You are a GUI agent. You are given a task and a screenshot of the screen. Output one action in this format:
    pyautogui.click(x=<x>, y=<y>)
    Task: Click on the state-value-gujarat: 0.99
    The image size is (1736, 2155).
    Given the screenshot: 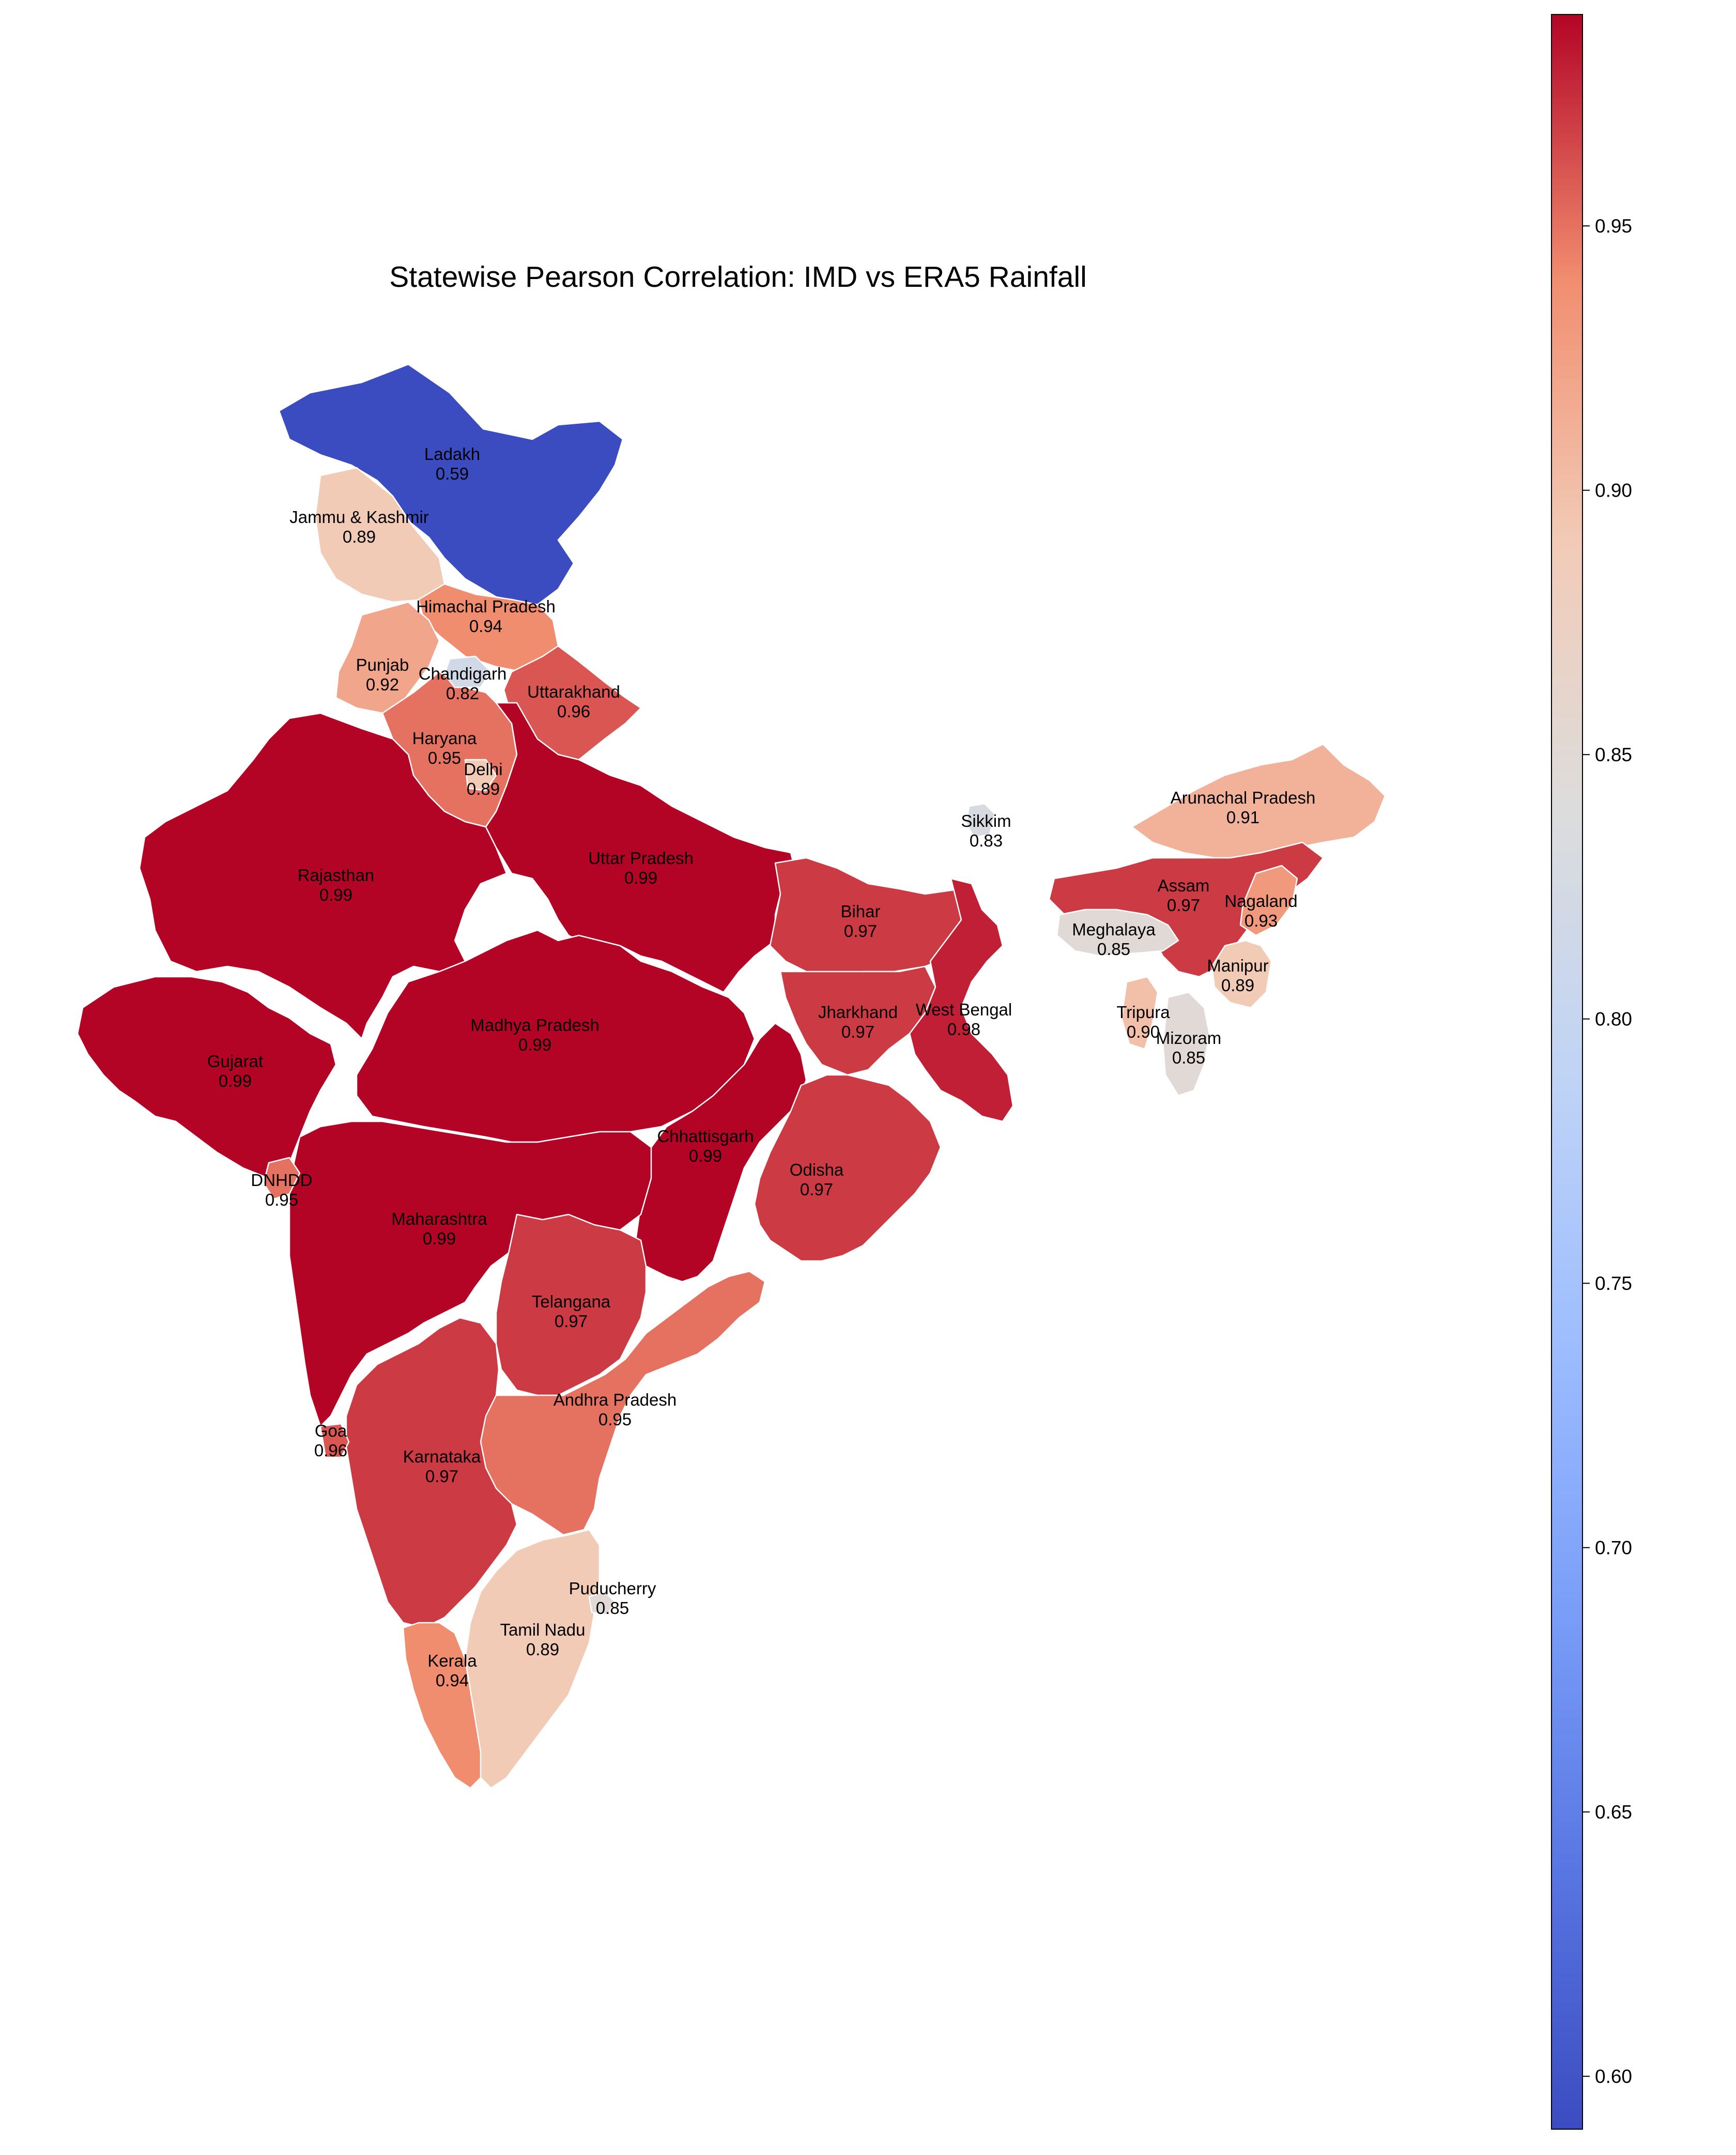 What is the action you would take?
    pyautogui.click(x=236, y=1080)
    